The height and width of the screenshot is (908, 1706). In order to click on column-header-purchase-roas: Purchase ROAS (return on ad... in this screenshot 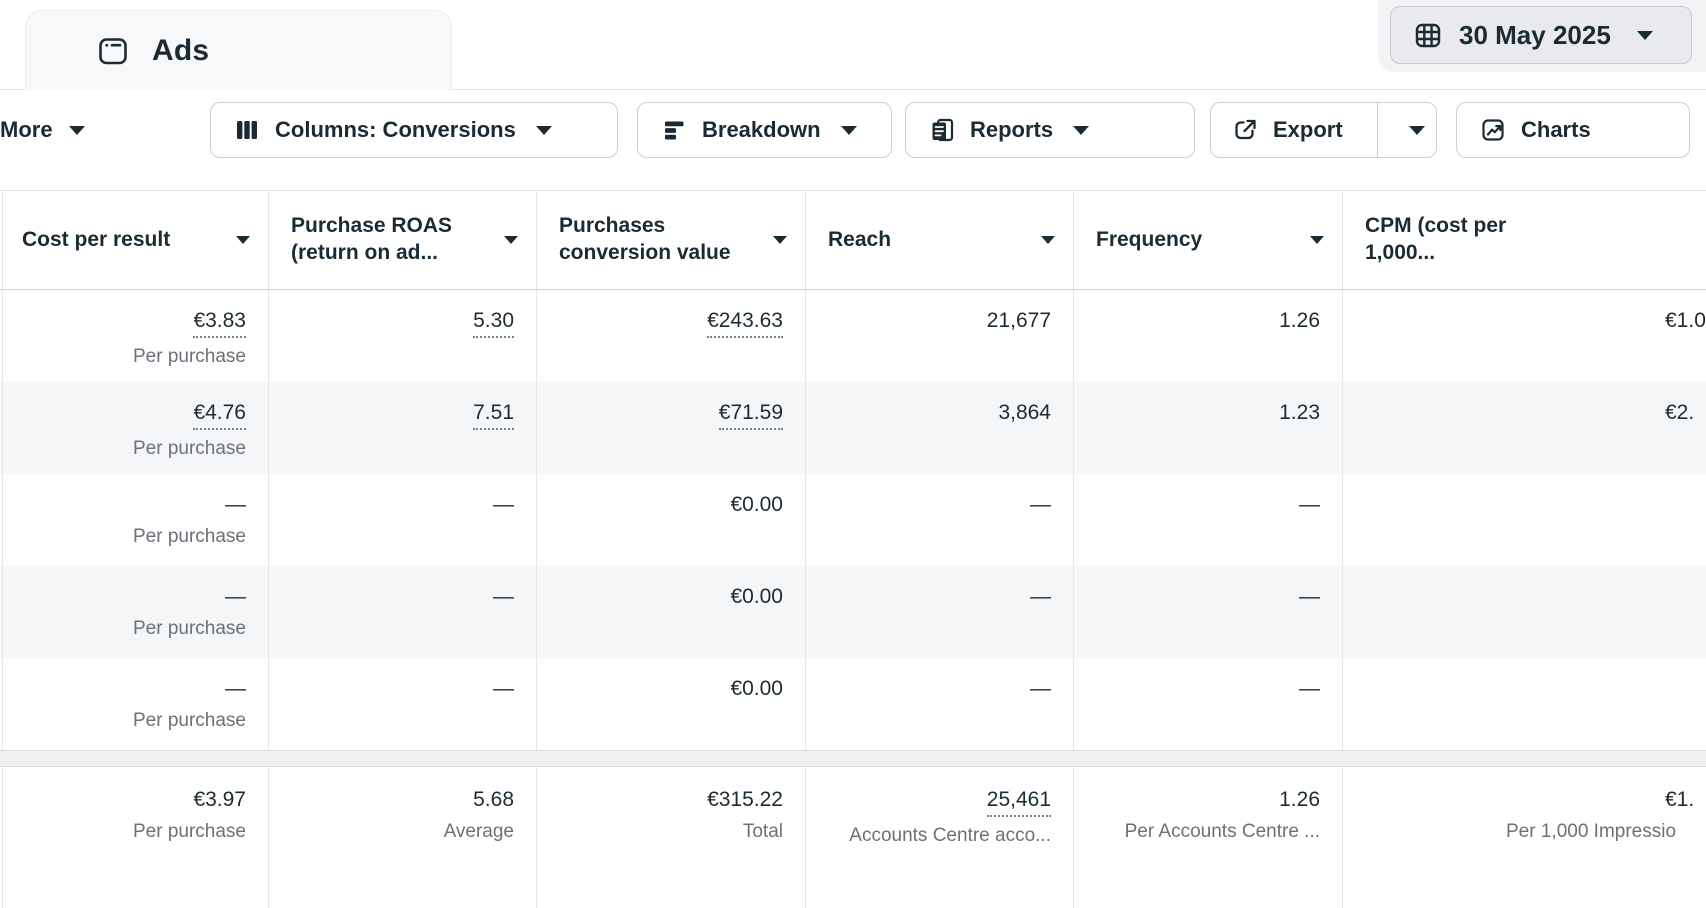, I will do `click(403, 240)`.